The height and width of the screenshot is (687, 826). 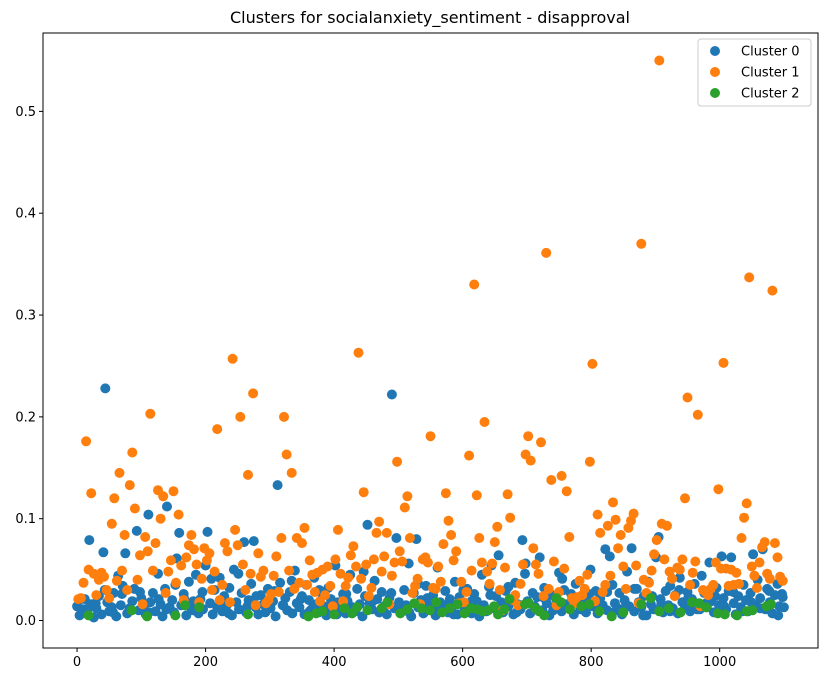 I want to click on legend-label: Cluster 2, so click(x=770, y=94).